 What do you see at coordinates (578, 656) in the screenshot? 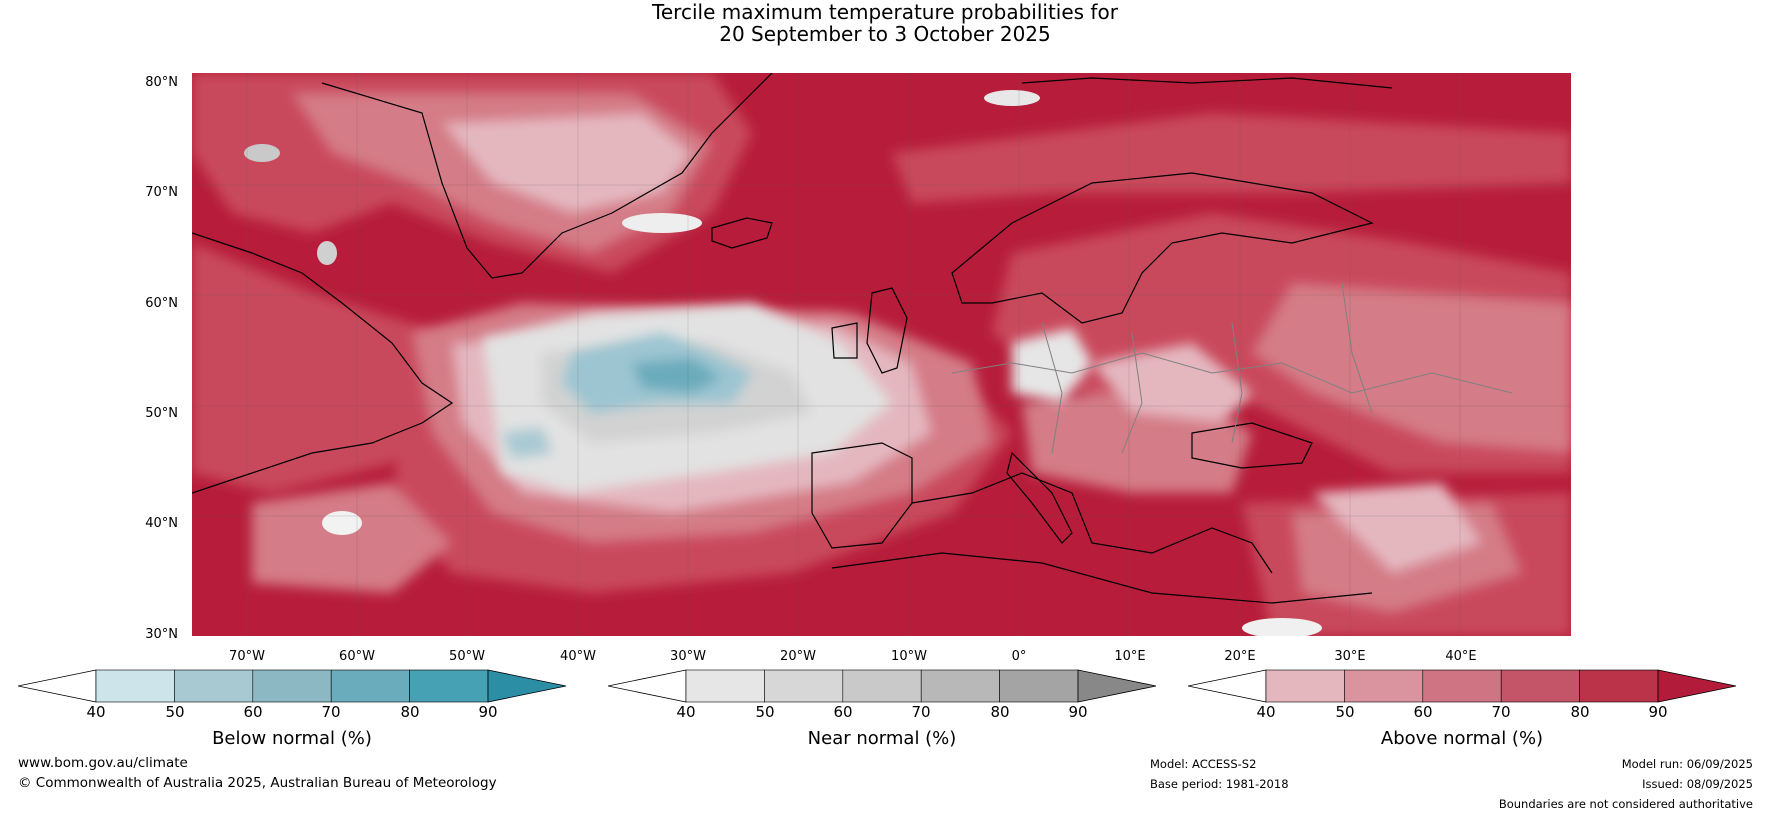
I see `lon-label-40w: 40°W` at bounding box center [578, 656].